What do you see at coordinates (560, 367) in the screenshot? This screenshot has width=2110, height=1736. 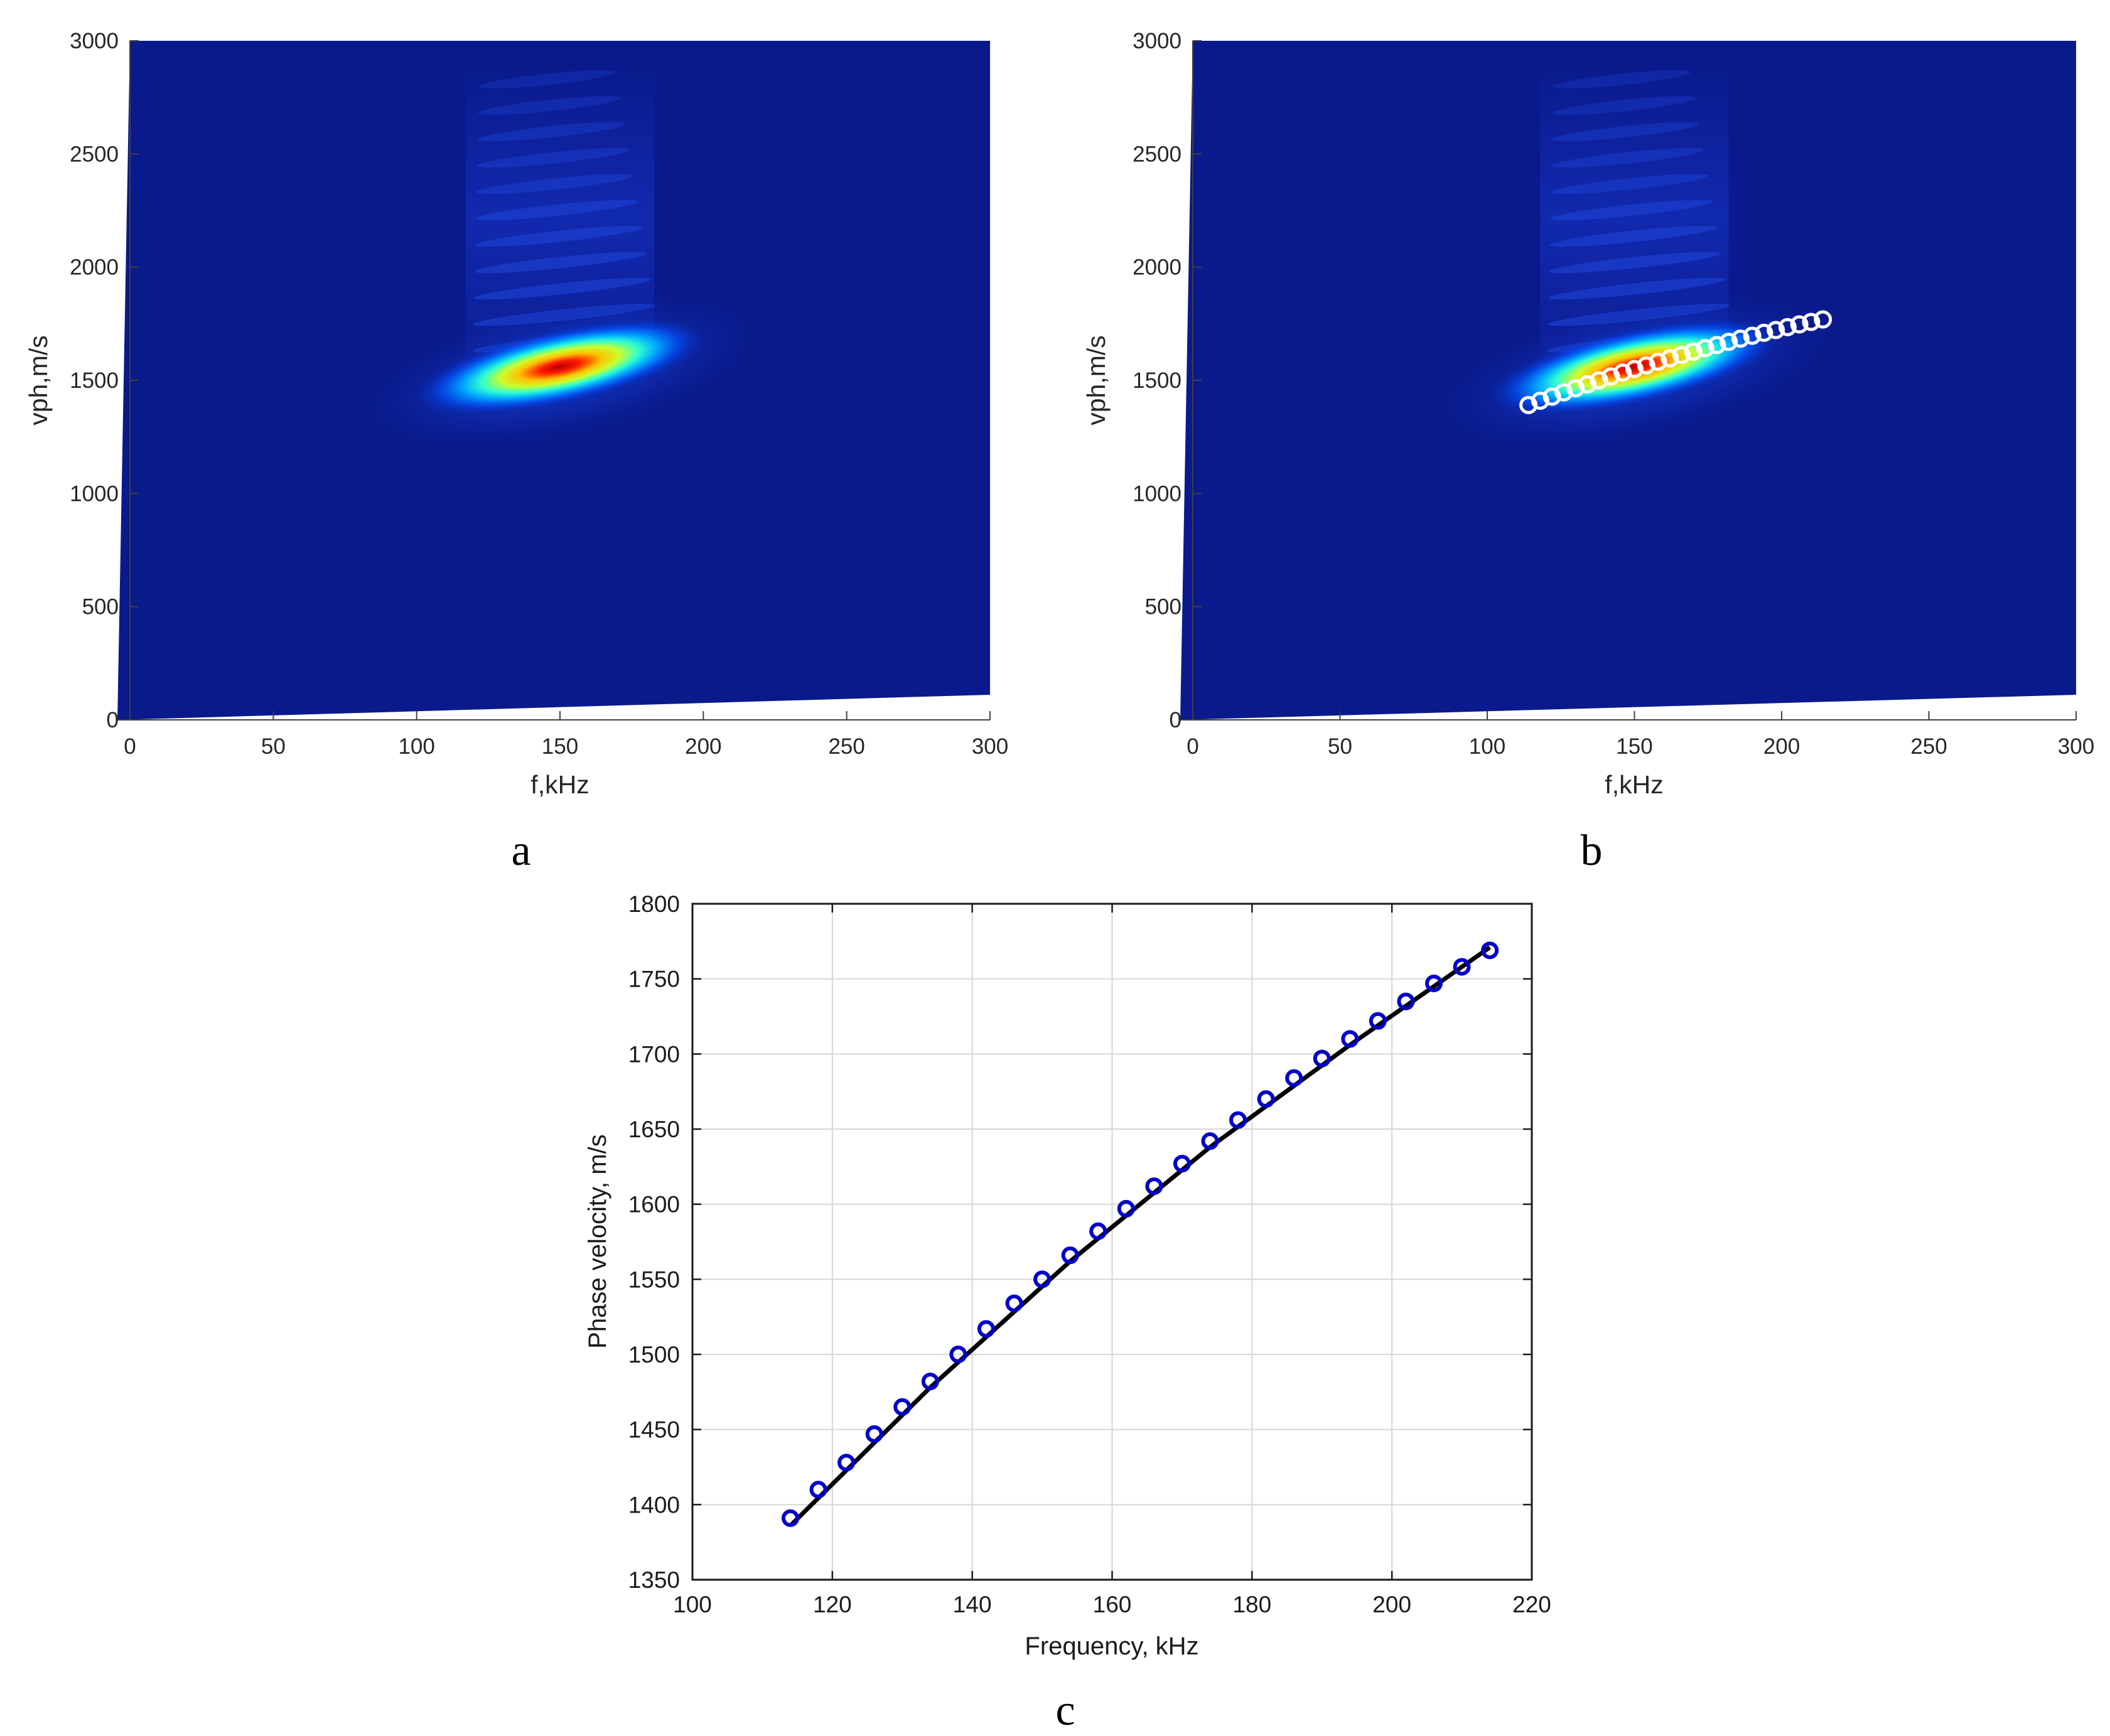 I see `0-peak-blob` at bounding box center [560, 367].